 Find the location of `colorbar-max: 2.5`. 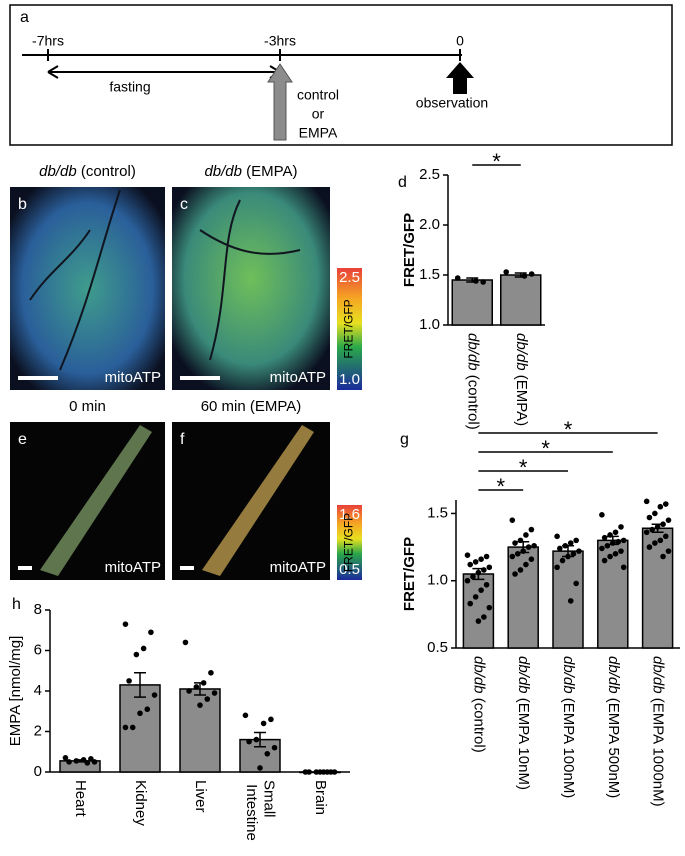

colorbar-max: 2.5 is located at coordinates (349, 277).